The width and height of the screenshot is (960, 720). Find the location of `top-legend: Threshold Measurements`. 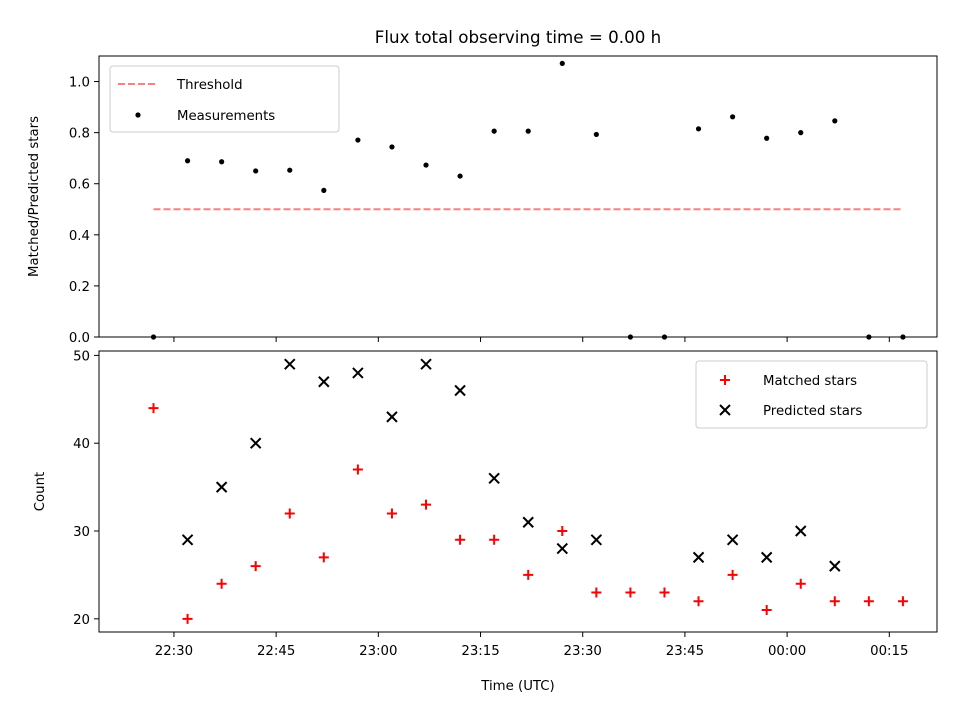

top-legend: Threshold Measurements is located at coordinates (224, 99).